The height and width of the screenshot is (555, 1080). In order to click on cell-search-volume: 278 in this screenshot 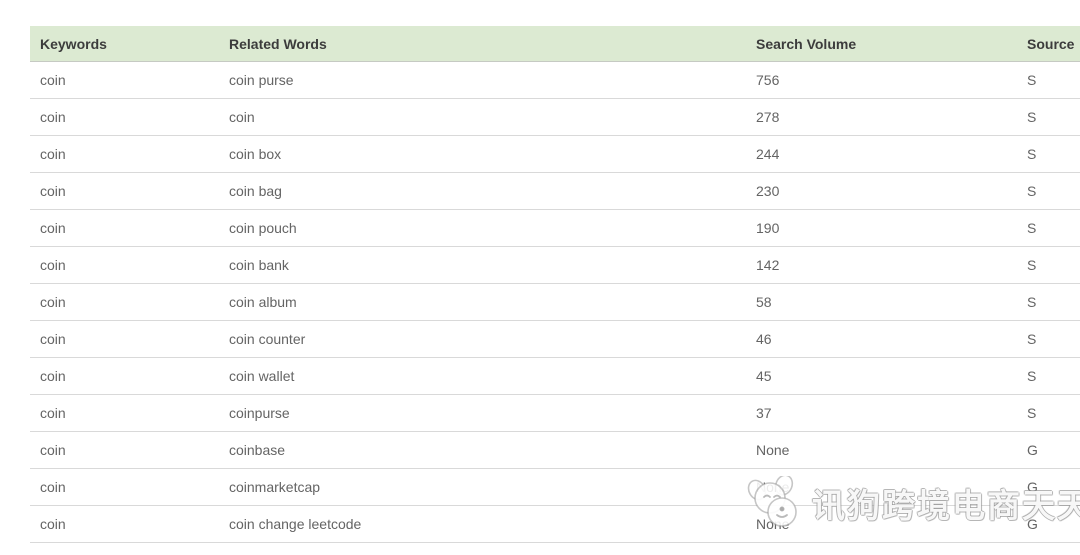, I will do `click(881, 117)`.